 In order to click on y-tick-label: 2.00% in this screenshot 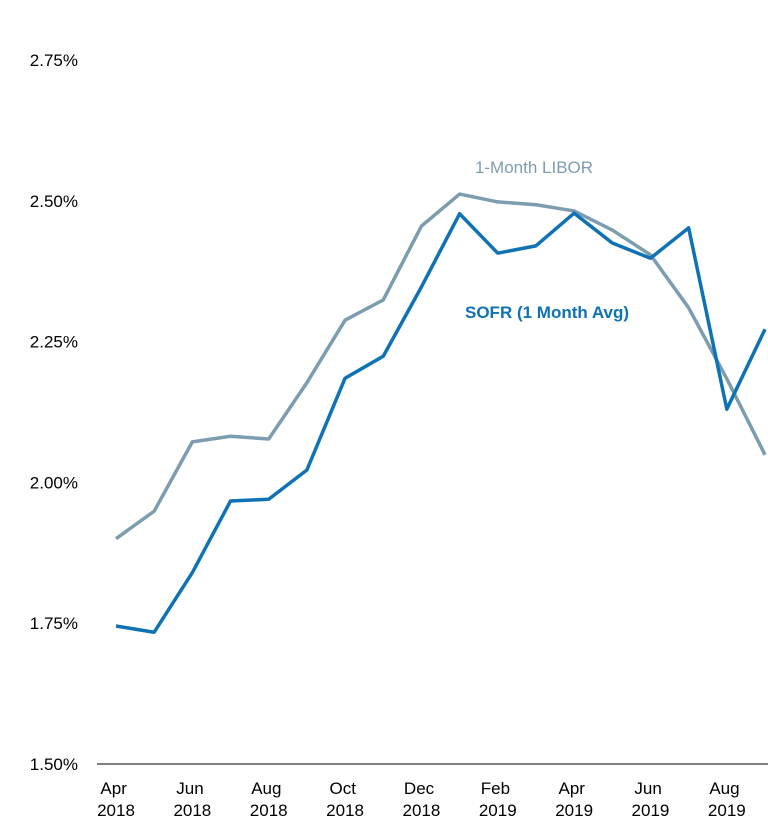, I will do `click(54, 482)`.